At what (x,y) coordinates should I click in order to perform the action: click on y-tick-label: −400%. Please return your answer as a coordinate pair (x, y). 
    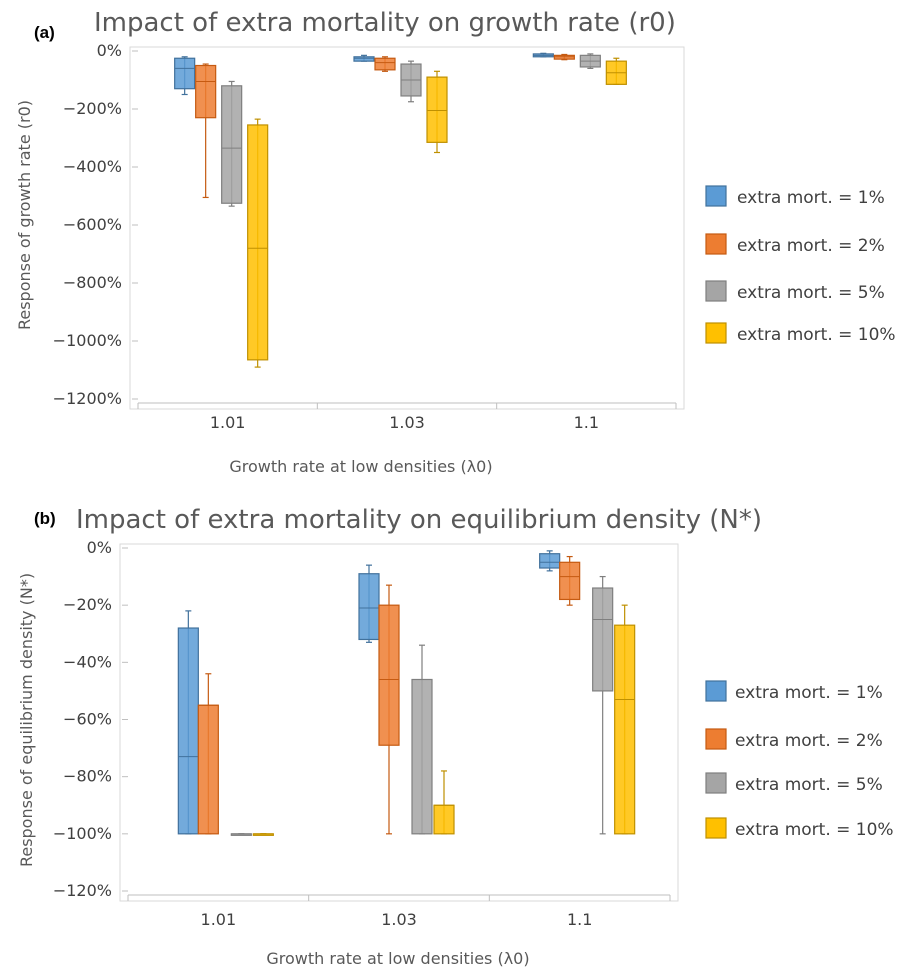
    Looking at the image, I should click on (92, 166).